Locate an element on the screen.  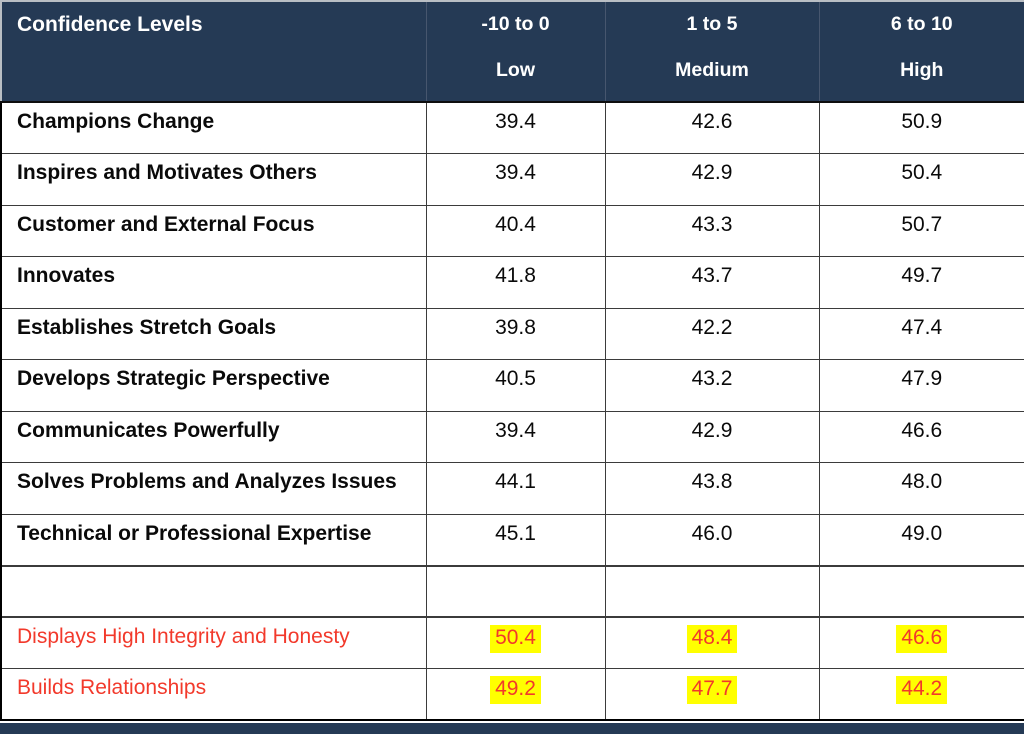
cell-high: 50.4 is located at coordinates (921, 179).